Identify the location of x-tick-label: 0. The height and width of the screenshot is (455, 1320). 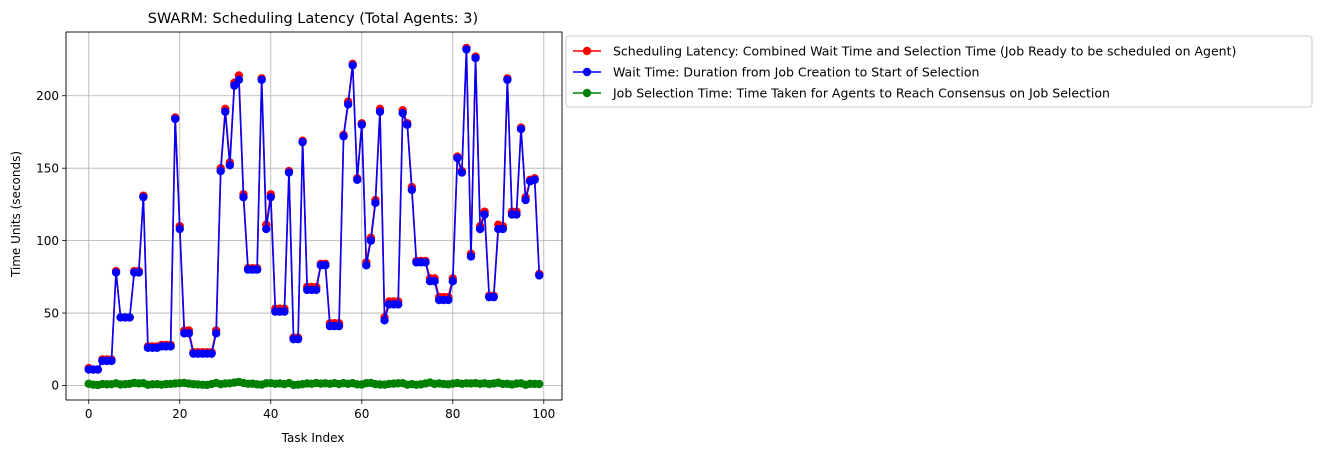
(89, 414).